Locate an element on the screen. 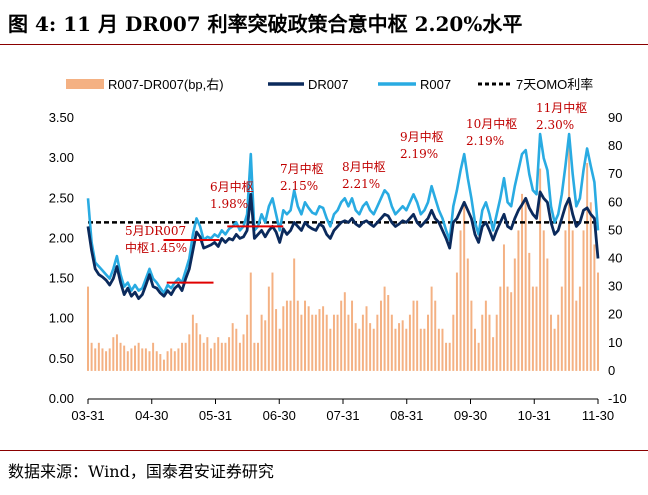 Image resolution: width=648 pixels, height=495 pixels. center-annotation-label: 2.30% is located at coordinates (555, 125).